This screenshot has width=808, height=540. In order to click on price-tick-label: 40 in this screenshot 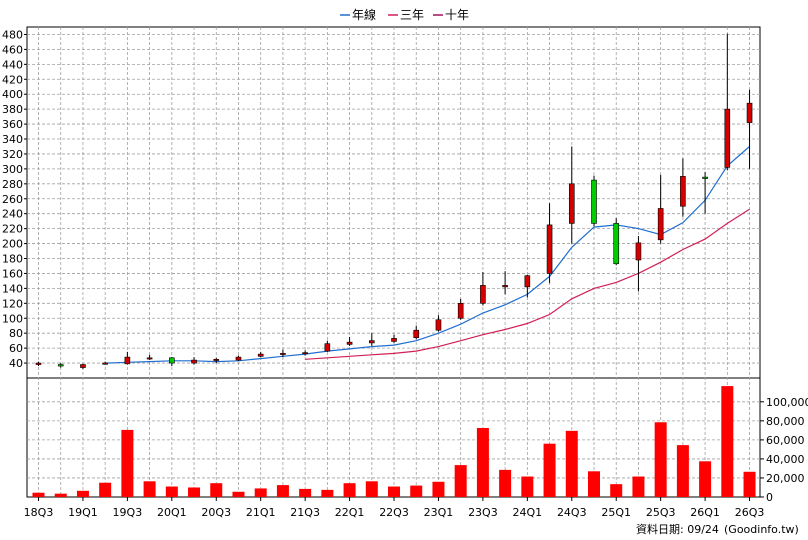, I will do `click(16, 363)`.